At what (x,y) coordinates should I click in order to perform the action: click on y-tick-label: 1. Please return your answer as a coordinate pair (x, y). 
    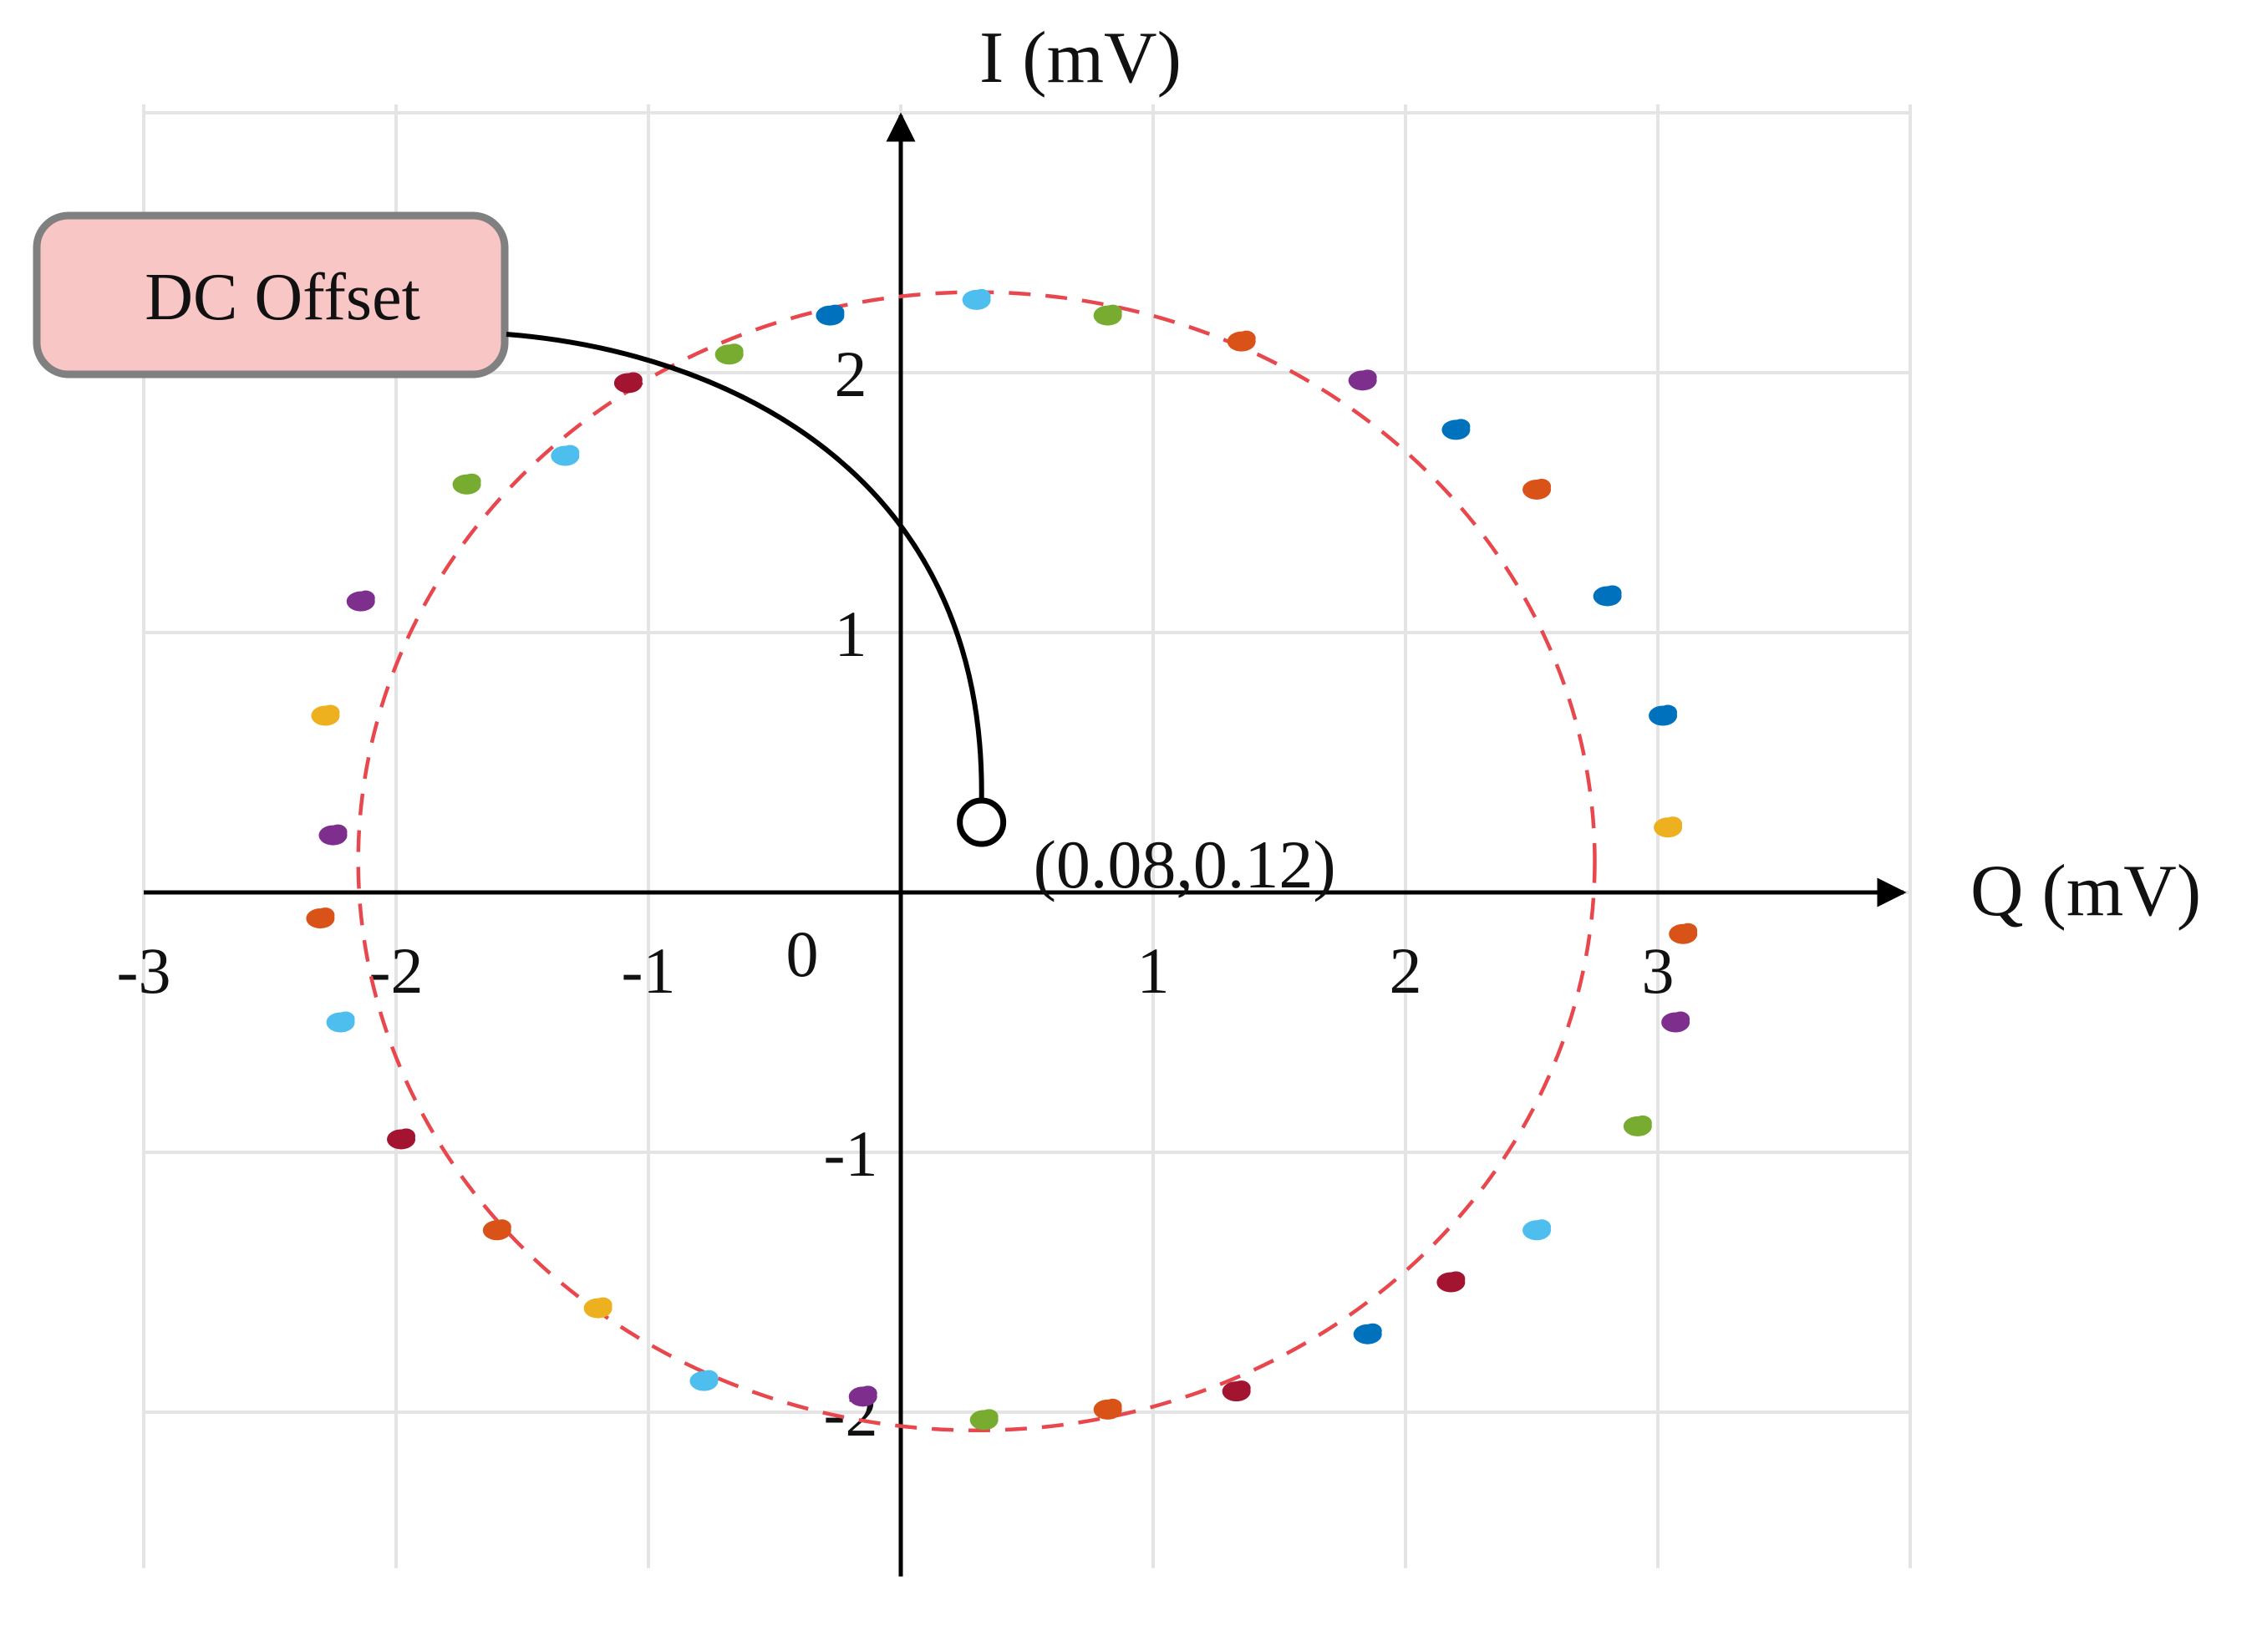
    Looking at the image, I should click on (851, 634).